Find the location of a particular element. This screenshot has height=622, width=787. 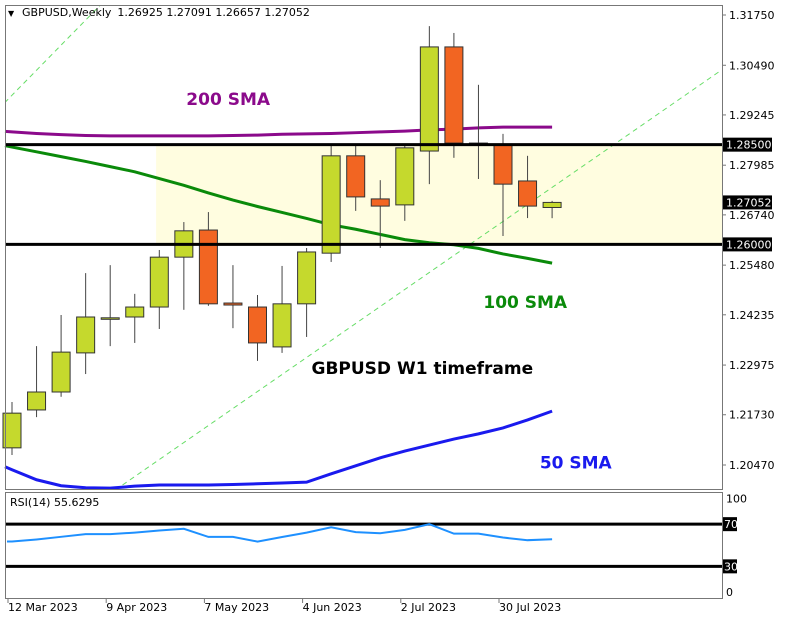

level-price-label: 1.26000 is located at coordinates (749, 244).